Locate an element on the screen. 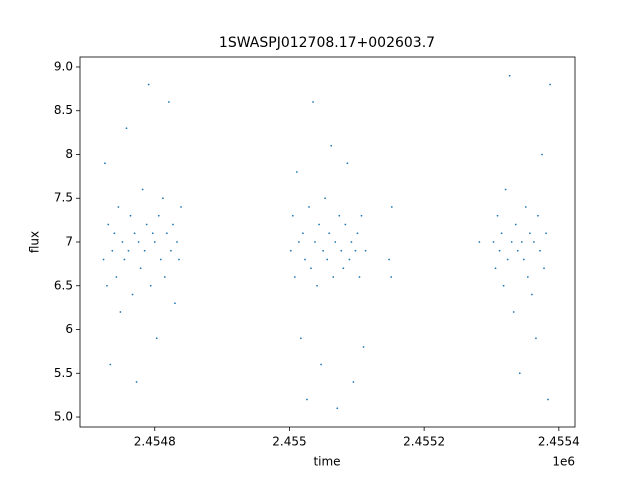 The width and height of the screenshot is (640, 480). y-tick-label: 9.0 is located at coordinates (63, 66).